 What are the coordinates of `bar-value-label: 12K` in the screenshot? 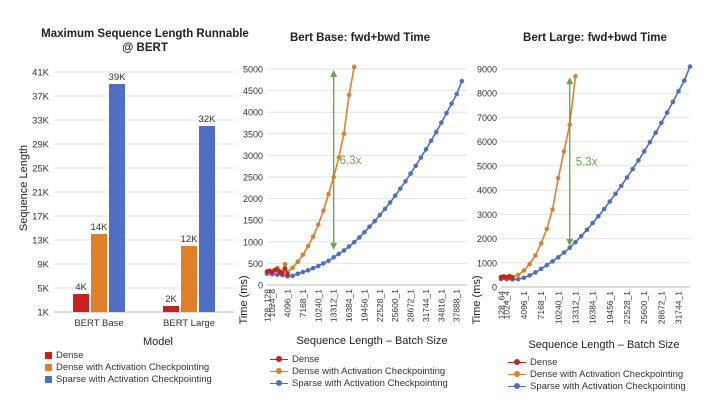 It's located at (190, 239).